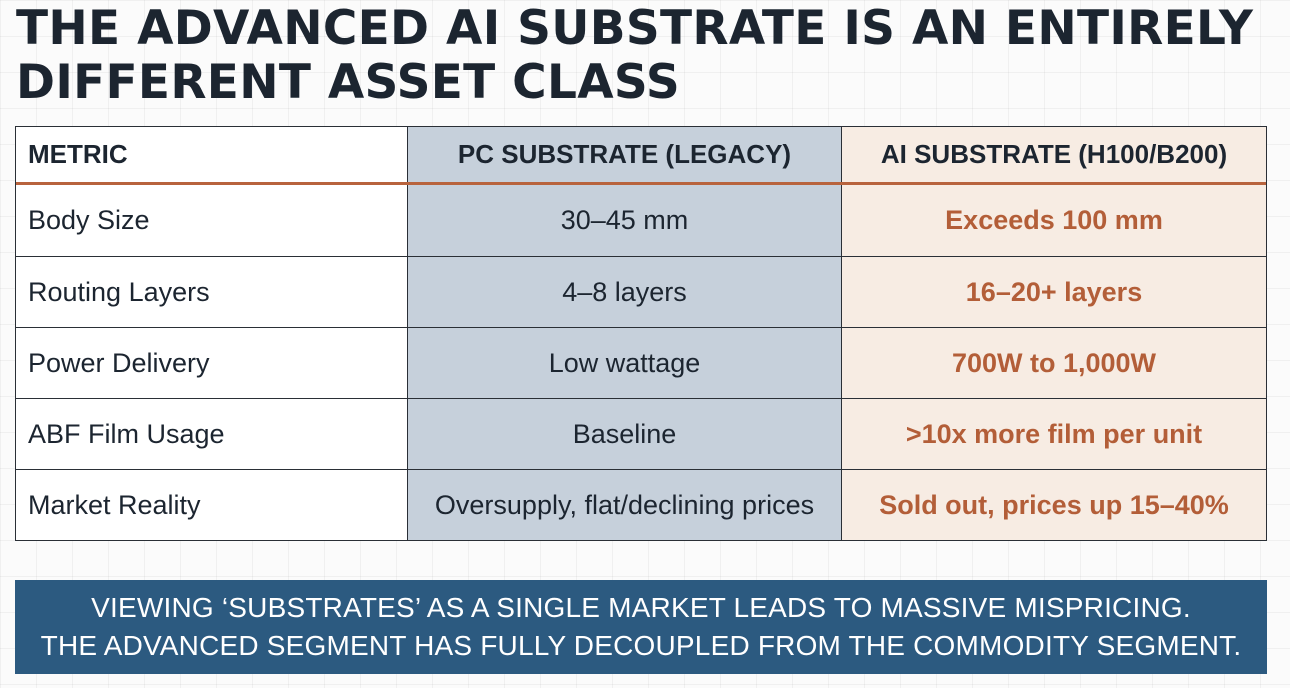 This screenshot has width=1290, height=688. Describe the element at coordinates (625, 434) in the screenshot. I see `pc-value-cell: Baseline` at that location.